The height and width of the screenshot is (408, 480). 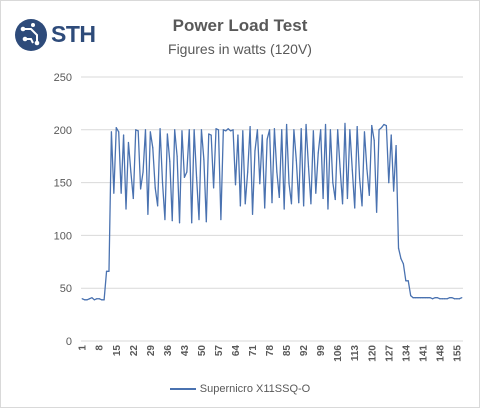 I want to click on x-tick-label: 127, so click(x=389, y=353).